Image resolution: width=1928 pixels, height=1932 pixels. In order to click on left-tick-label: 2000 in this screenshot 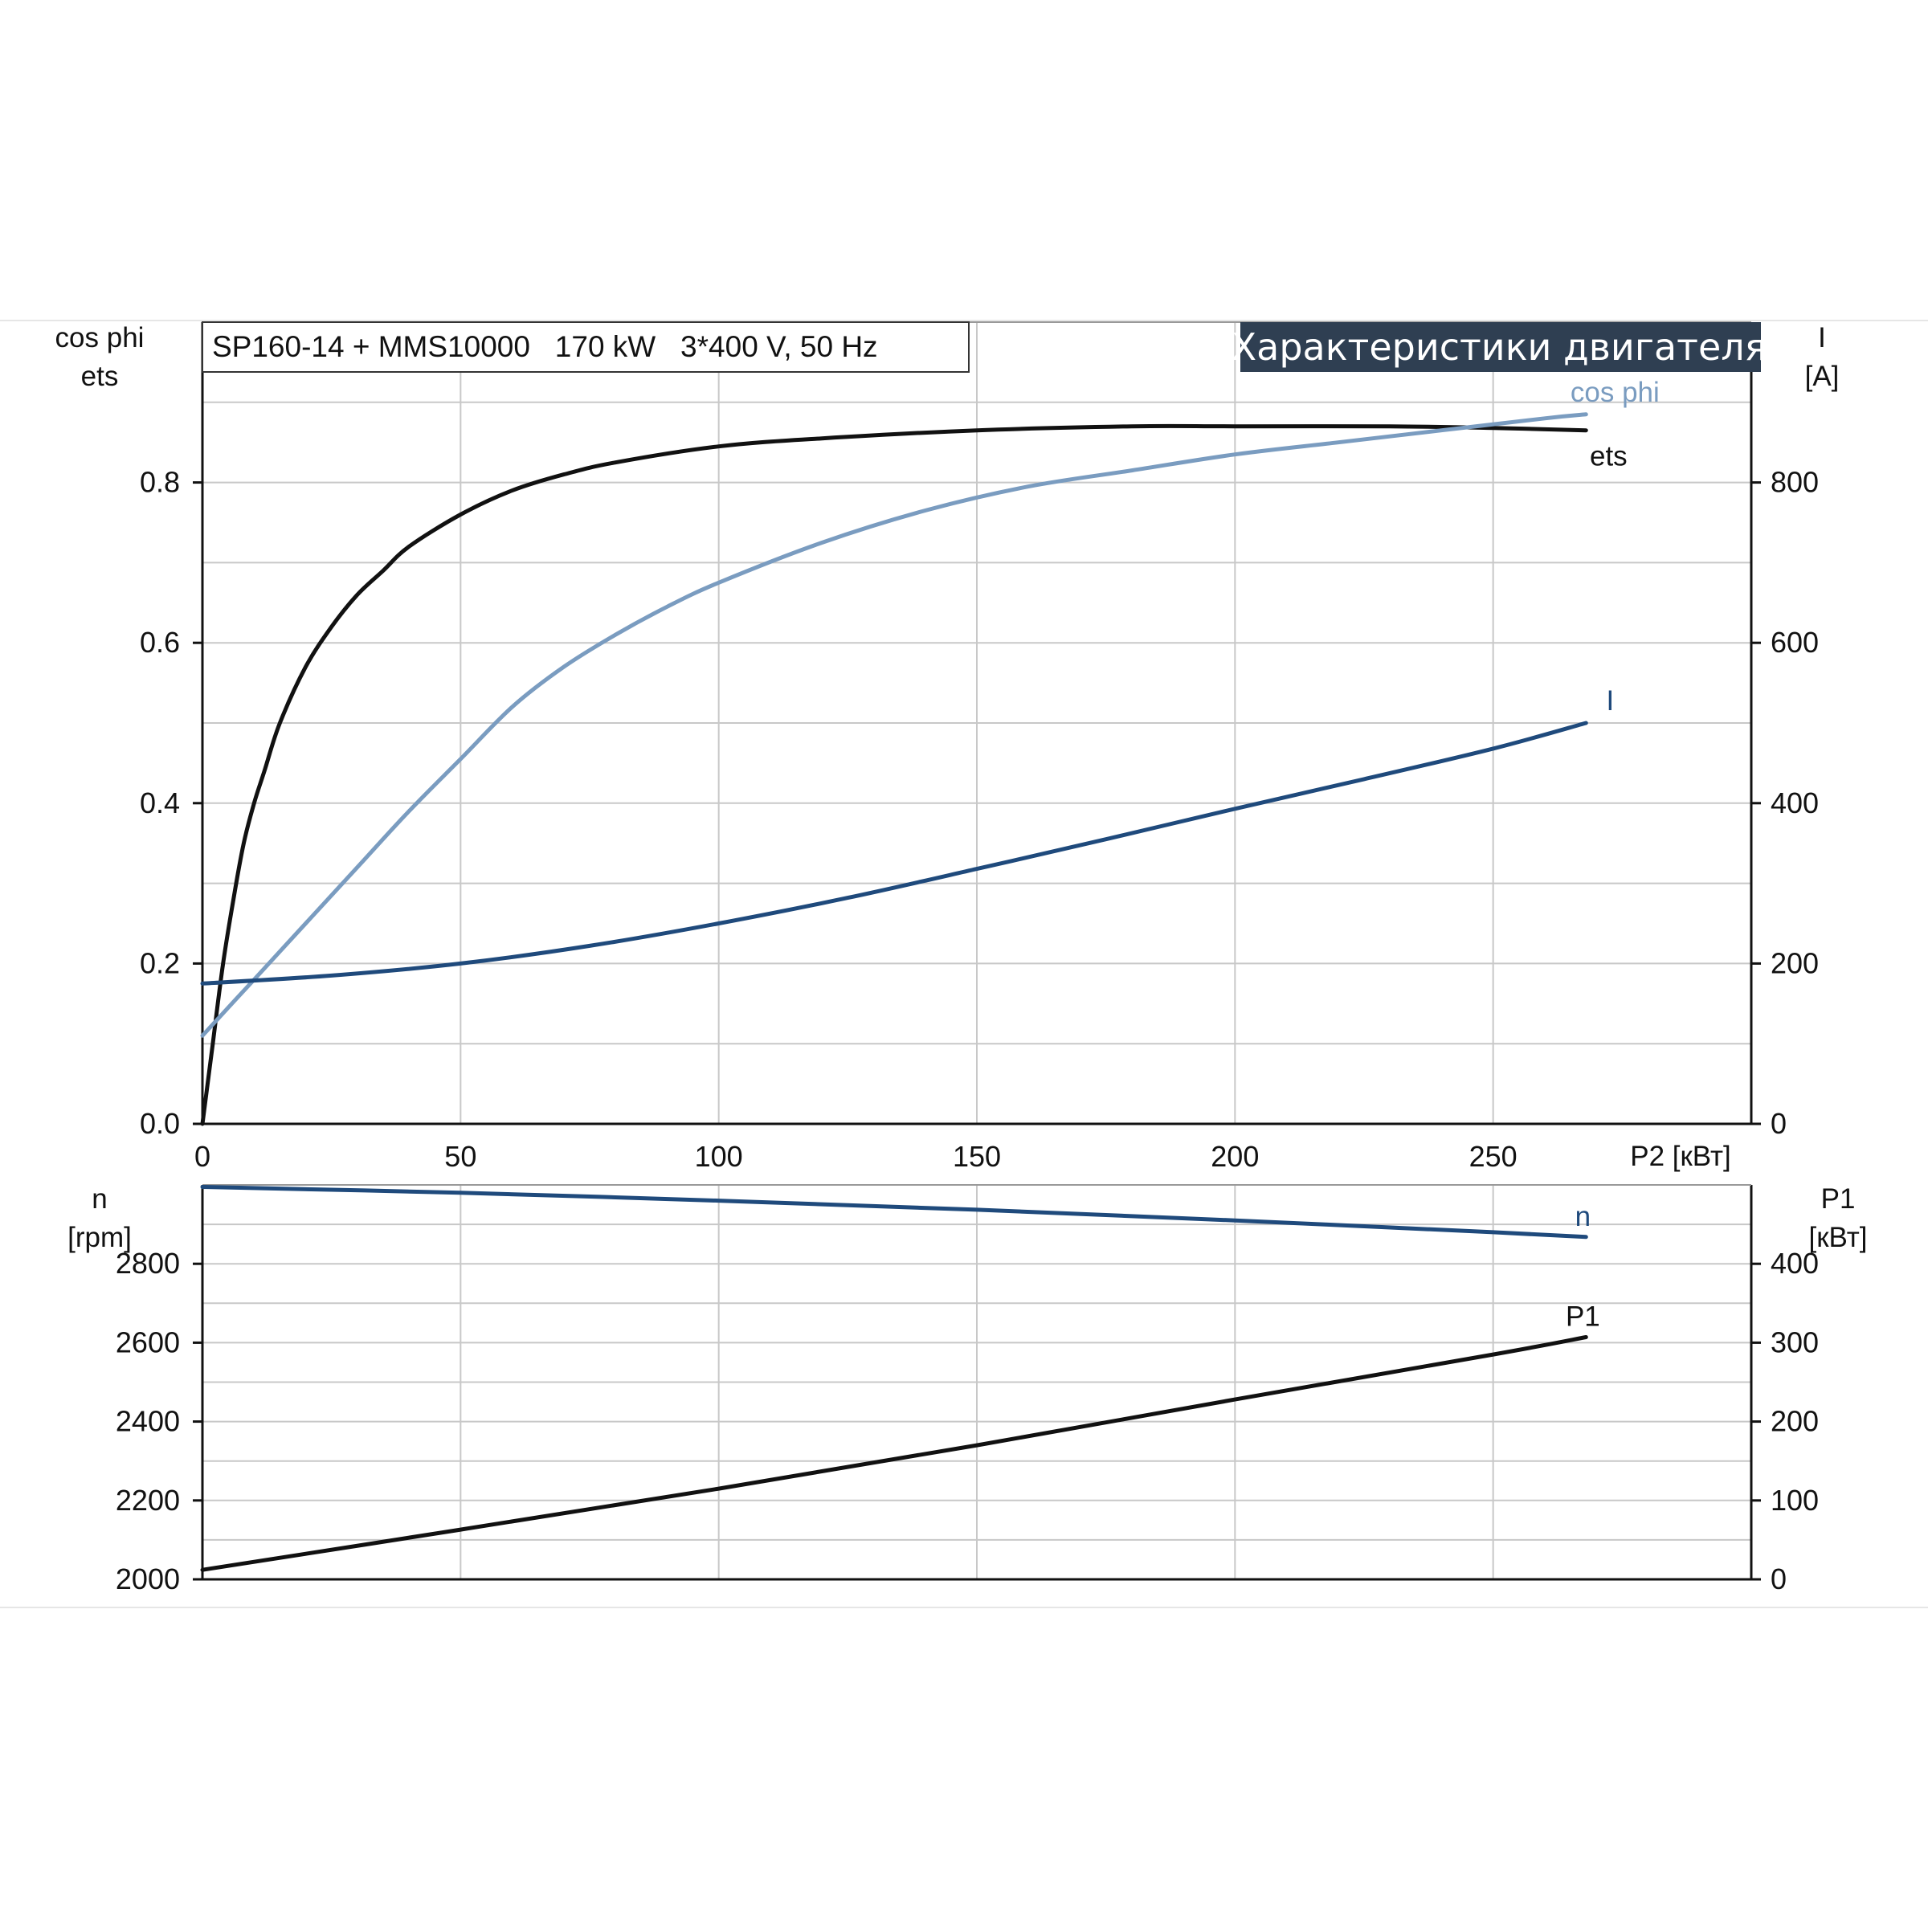, I will do `click(148, 1578)`.